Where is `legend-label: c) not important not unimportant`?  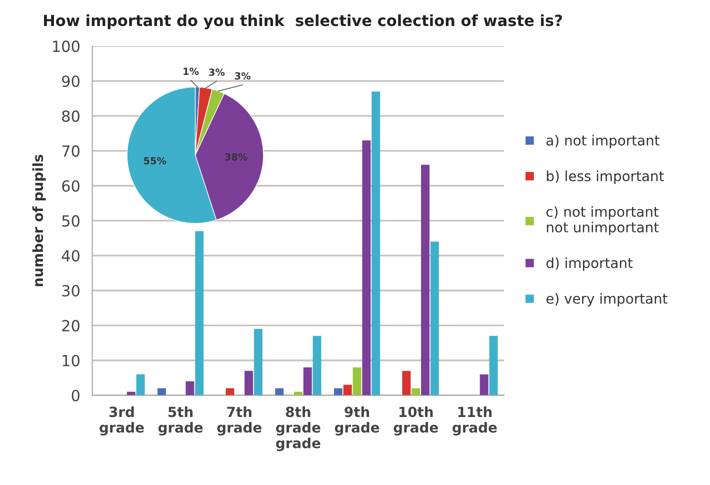 legend-label: c) not important not unimportant is located at coordinates (602, 221).